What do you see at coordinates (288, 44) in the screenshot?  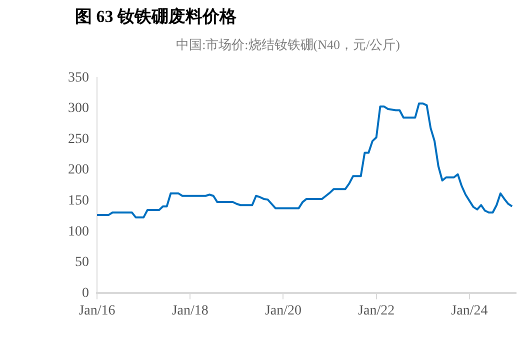 I see `chart-subtitle: 中国:市场价:烧结钕铁硼(N40，元/公斤)` at bounding box center [288, 44].